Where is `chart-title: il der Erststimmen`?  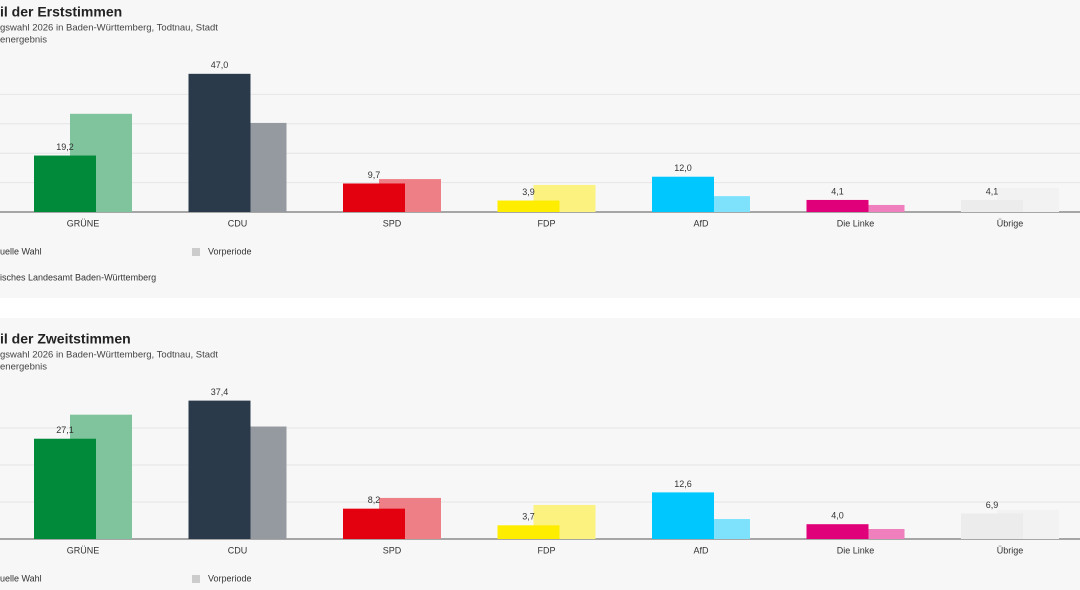 chart-title: il der Erststimmen is located at coordinates (61, 12).